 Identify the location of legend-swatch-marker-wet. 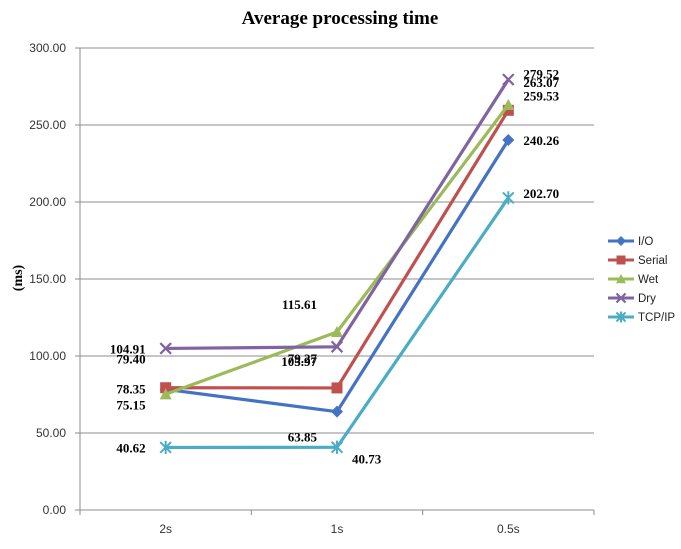
(621, 279).